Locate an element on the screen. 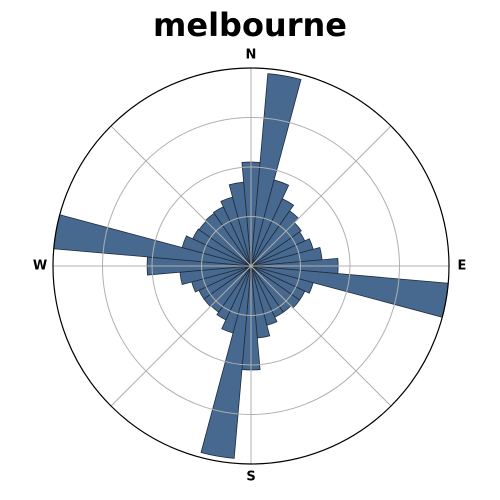 This screenshot has height=500, width=500. direction-label-W: W is located at coordinates (40, 266).